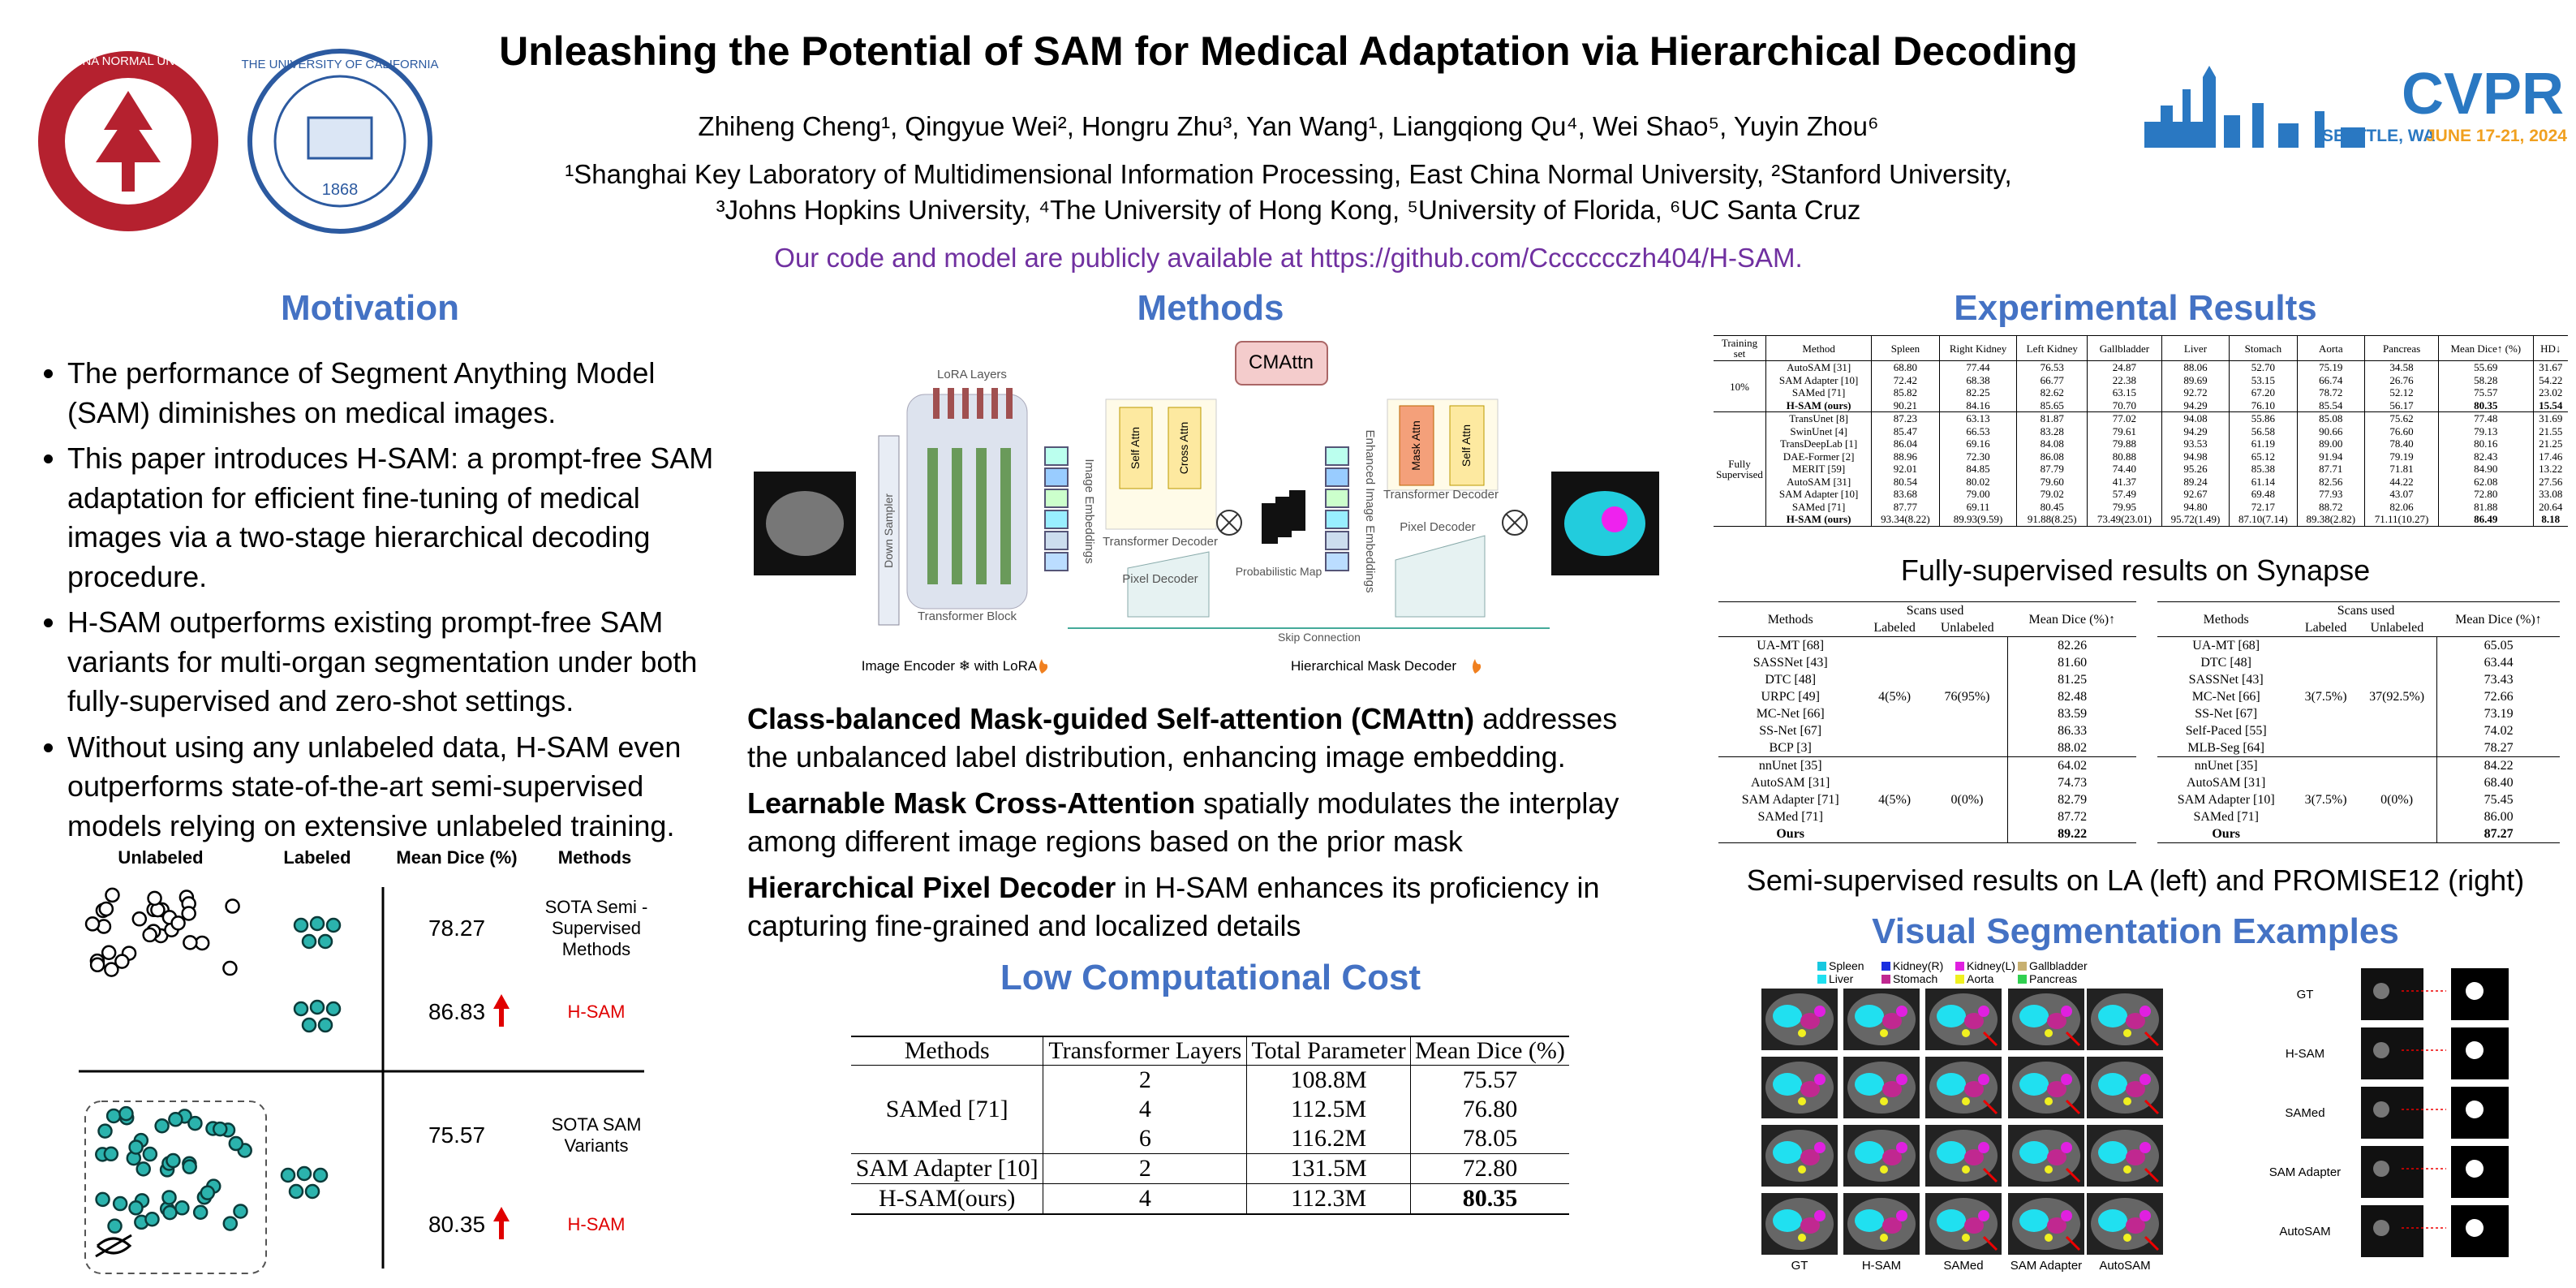 This screenshot has width=2576, height=1288. I want to click on cell: 76.80, so click(1489, 1109).